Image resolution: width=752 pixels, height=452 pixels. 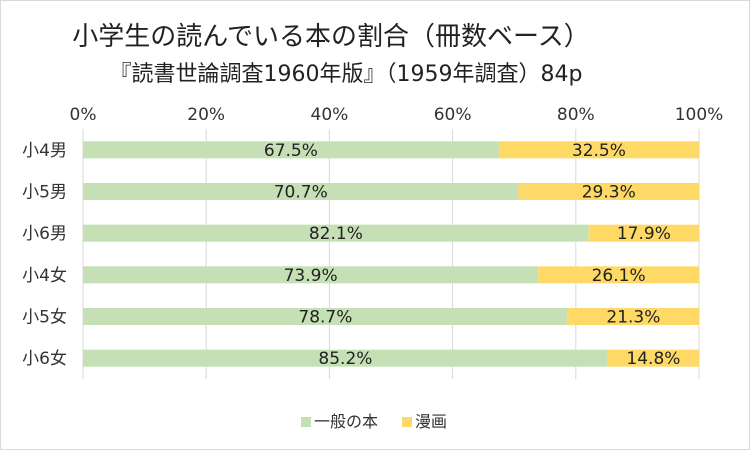 I want to click on chart-title: 小学生の読んでいる本の割合（冊数ベース）, so click(x=330, y=37).